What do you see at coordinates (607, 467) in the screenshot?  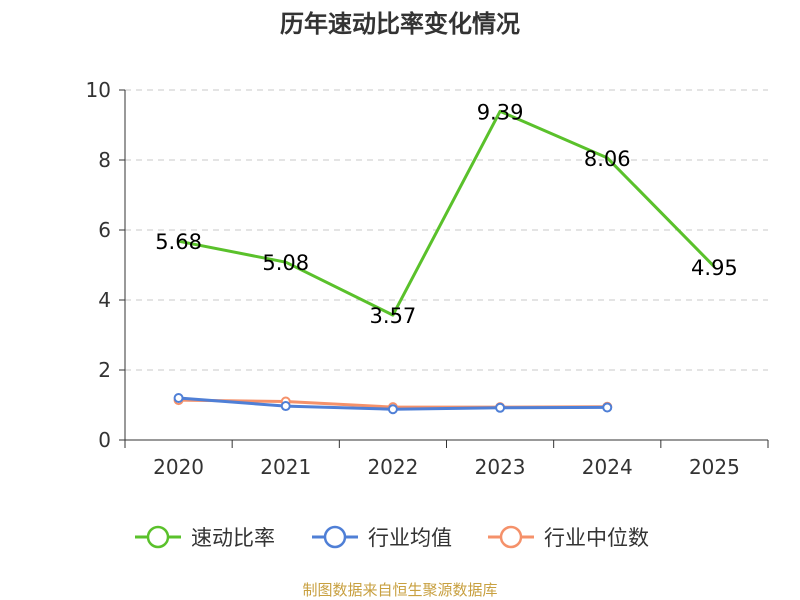 I see `x-tick-label: 2024` at bounding box center [607, 467].